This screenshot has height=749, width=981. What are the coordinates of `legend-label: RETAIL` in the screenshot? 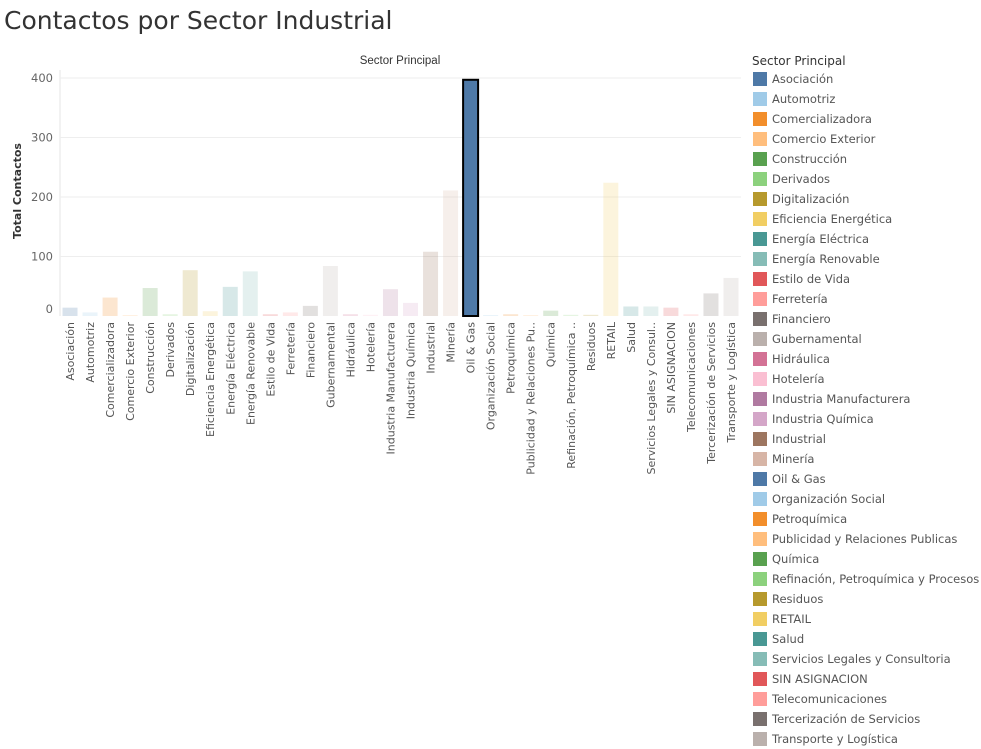 It's located at (792, 619).